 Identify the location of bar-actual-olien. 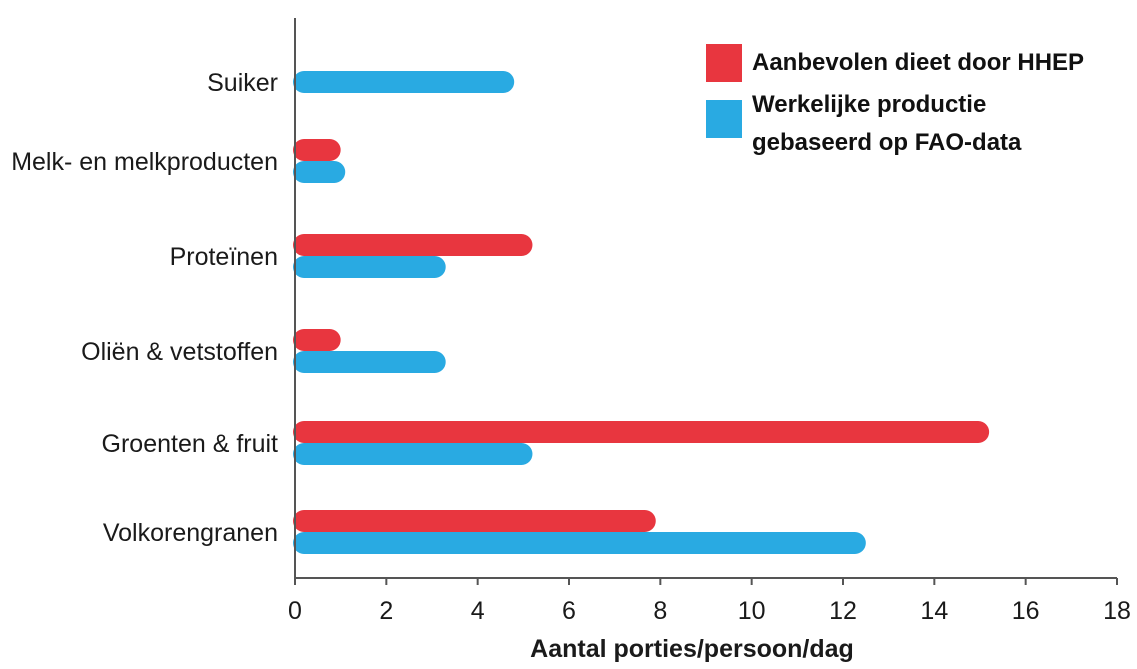
(369, 362).